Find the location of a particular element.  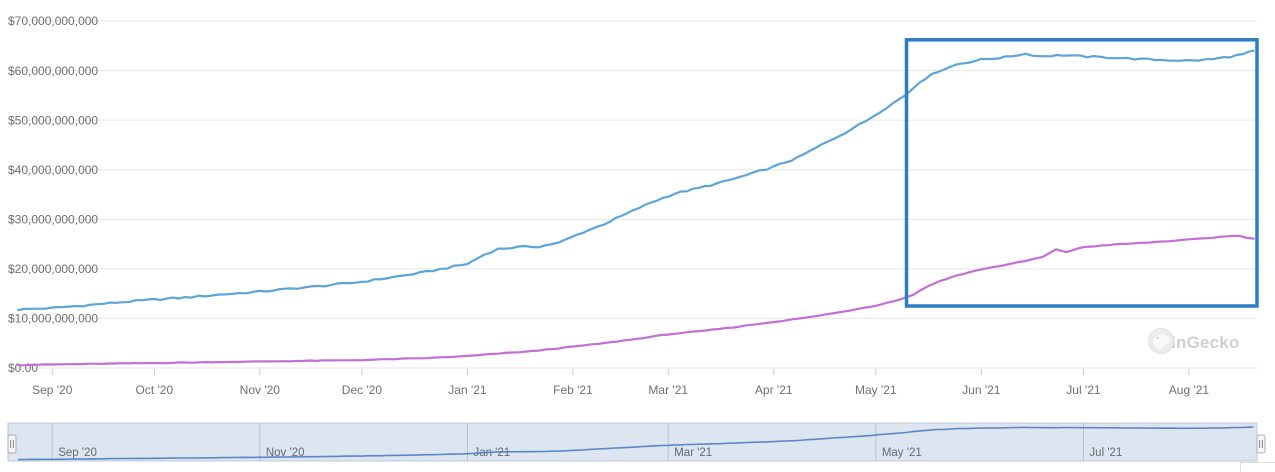

navigator-month-label: Nov '20 is located at coordinates (285, 453).